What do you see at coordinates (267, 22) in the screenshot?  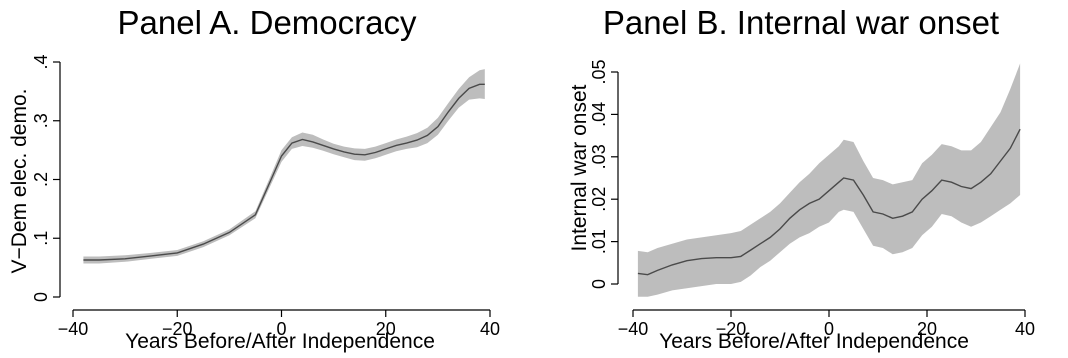 I see `chart-title: Panel A. Democracy` at bounding box center [267, 22].